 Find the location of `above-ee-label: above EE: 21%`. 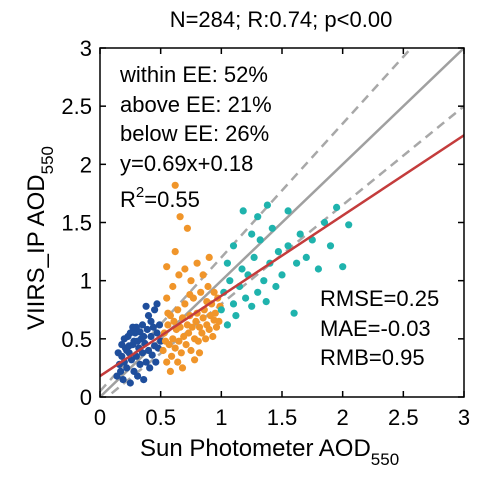

above-ee-label: above EE: 21% is located at coordinates (196, 104).